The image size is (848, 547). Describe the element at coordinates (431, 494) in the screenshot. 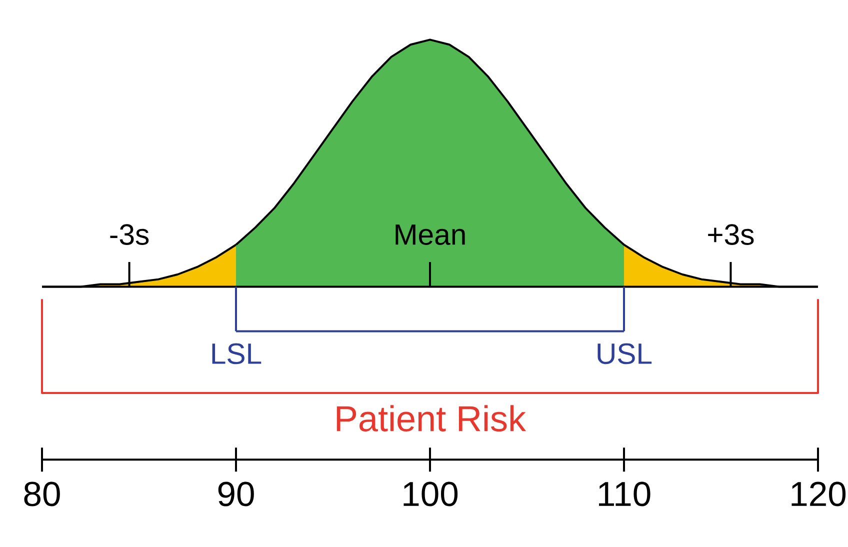

I see `x-tick-label: 100` at that location.